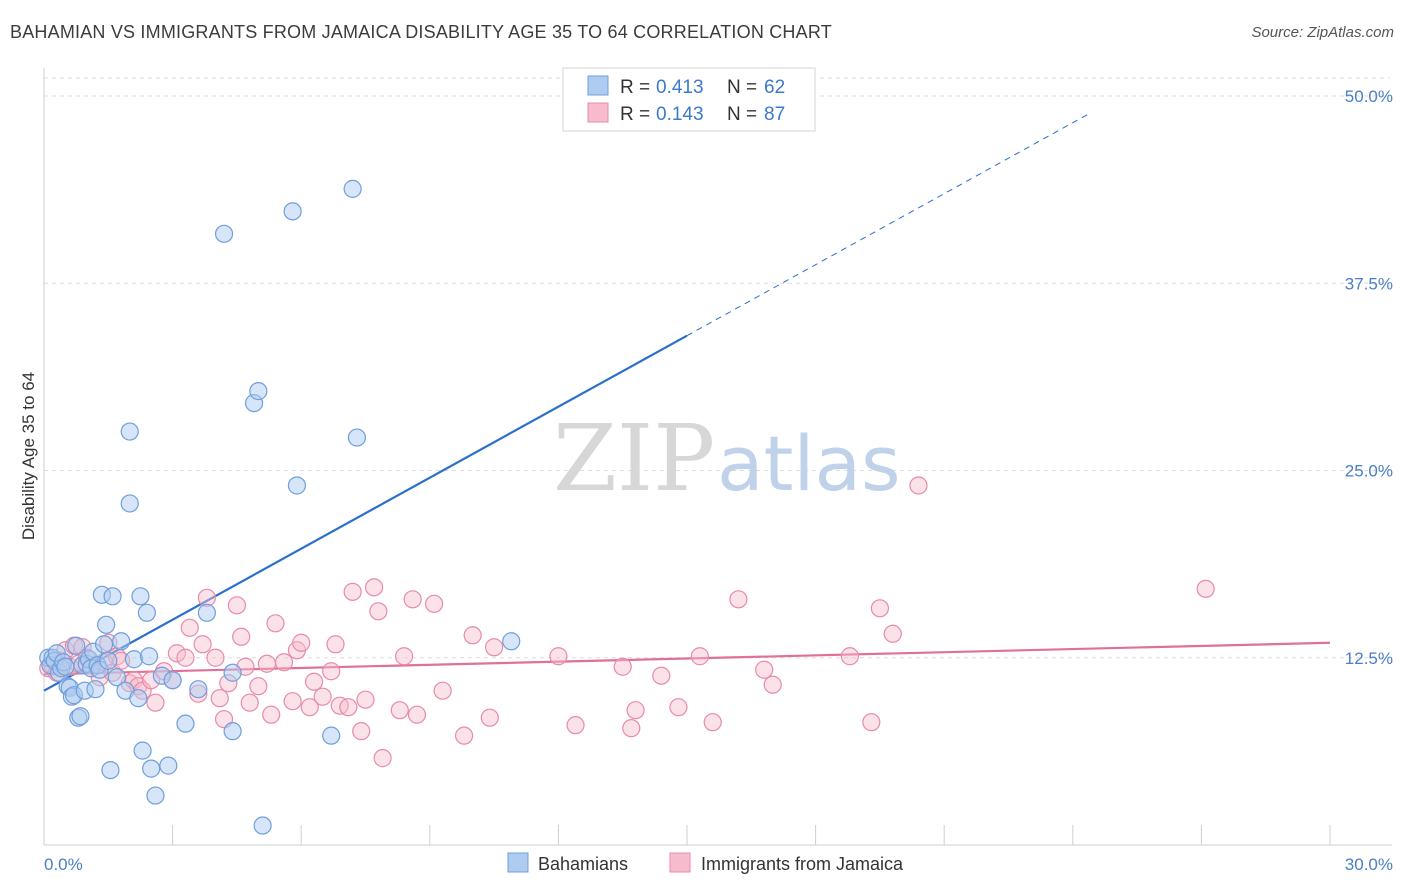  I want to click on source-note: Source: ZipAtlas.com, so click(1322, 32).